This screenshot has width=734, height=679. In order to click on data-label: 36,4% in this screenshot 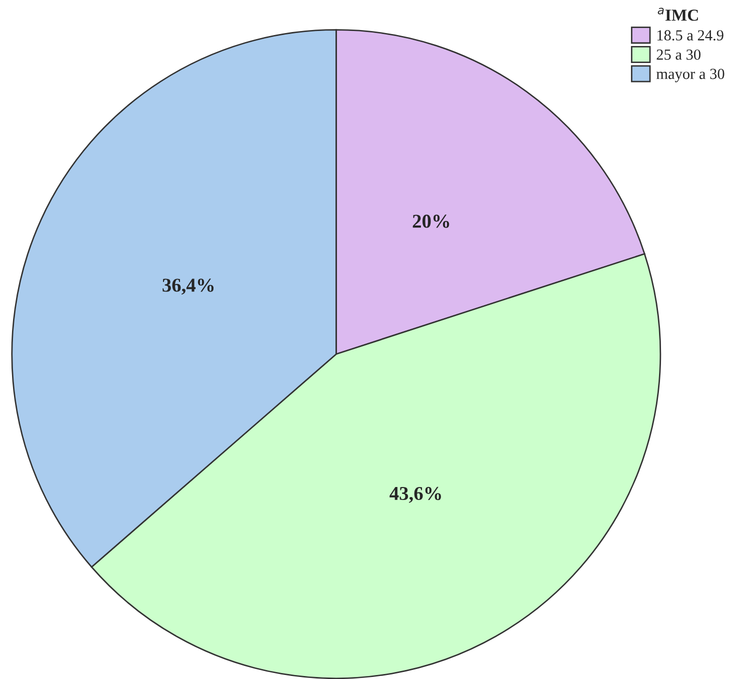, I will do `click(188, 286)`.